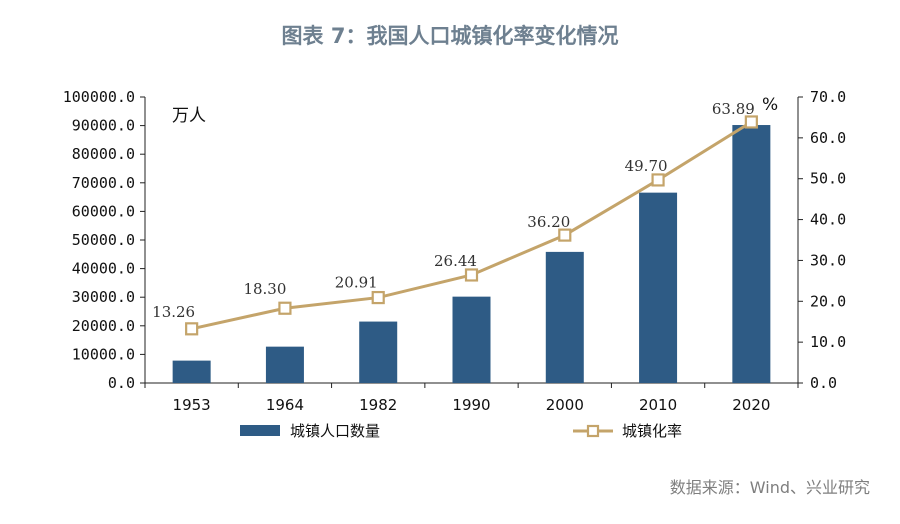  Describe the element at coordinates (264, 289) in the screenshot. I see `urbanization-data-label: 18.30` at that location.